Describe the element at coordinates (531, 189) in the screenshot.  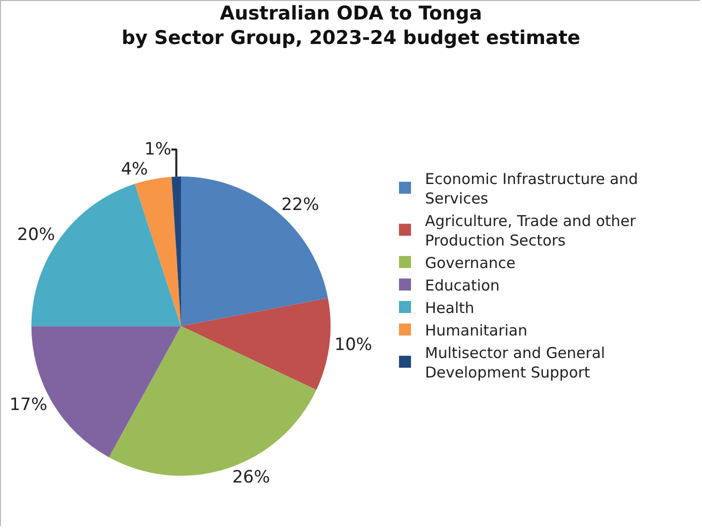
I see `legend-label: Economic Infrastructure and Services` at that location.